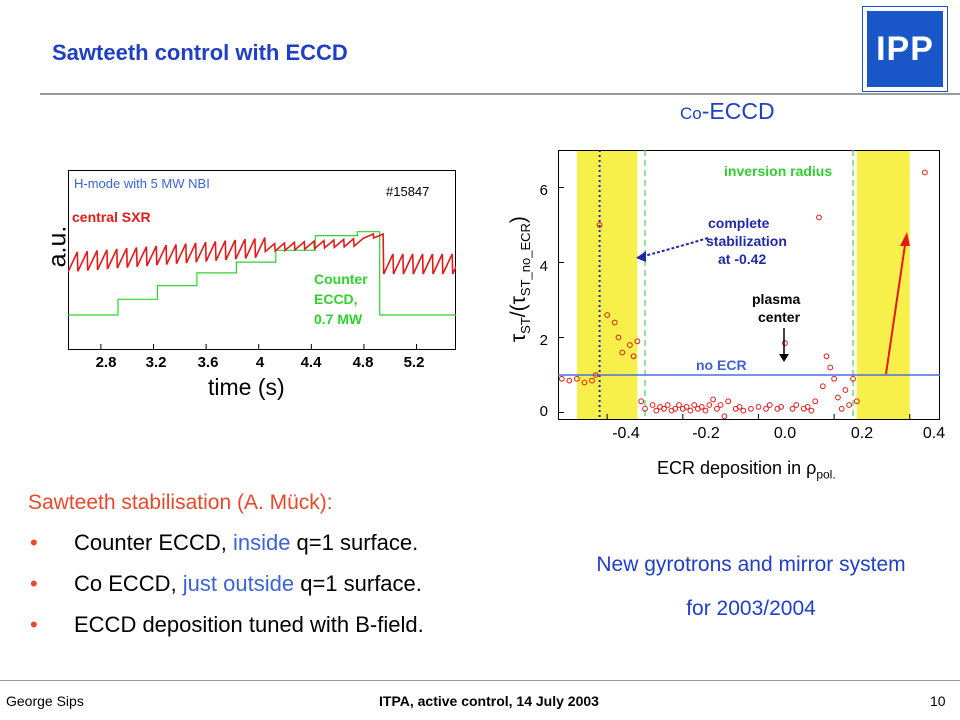 The height and width of the screenshot is (720, 960). Describe the element at coordinates (543, 340) in the screenshot. I see `right-ytick: 2` at that location.